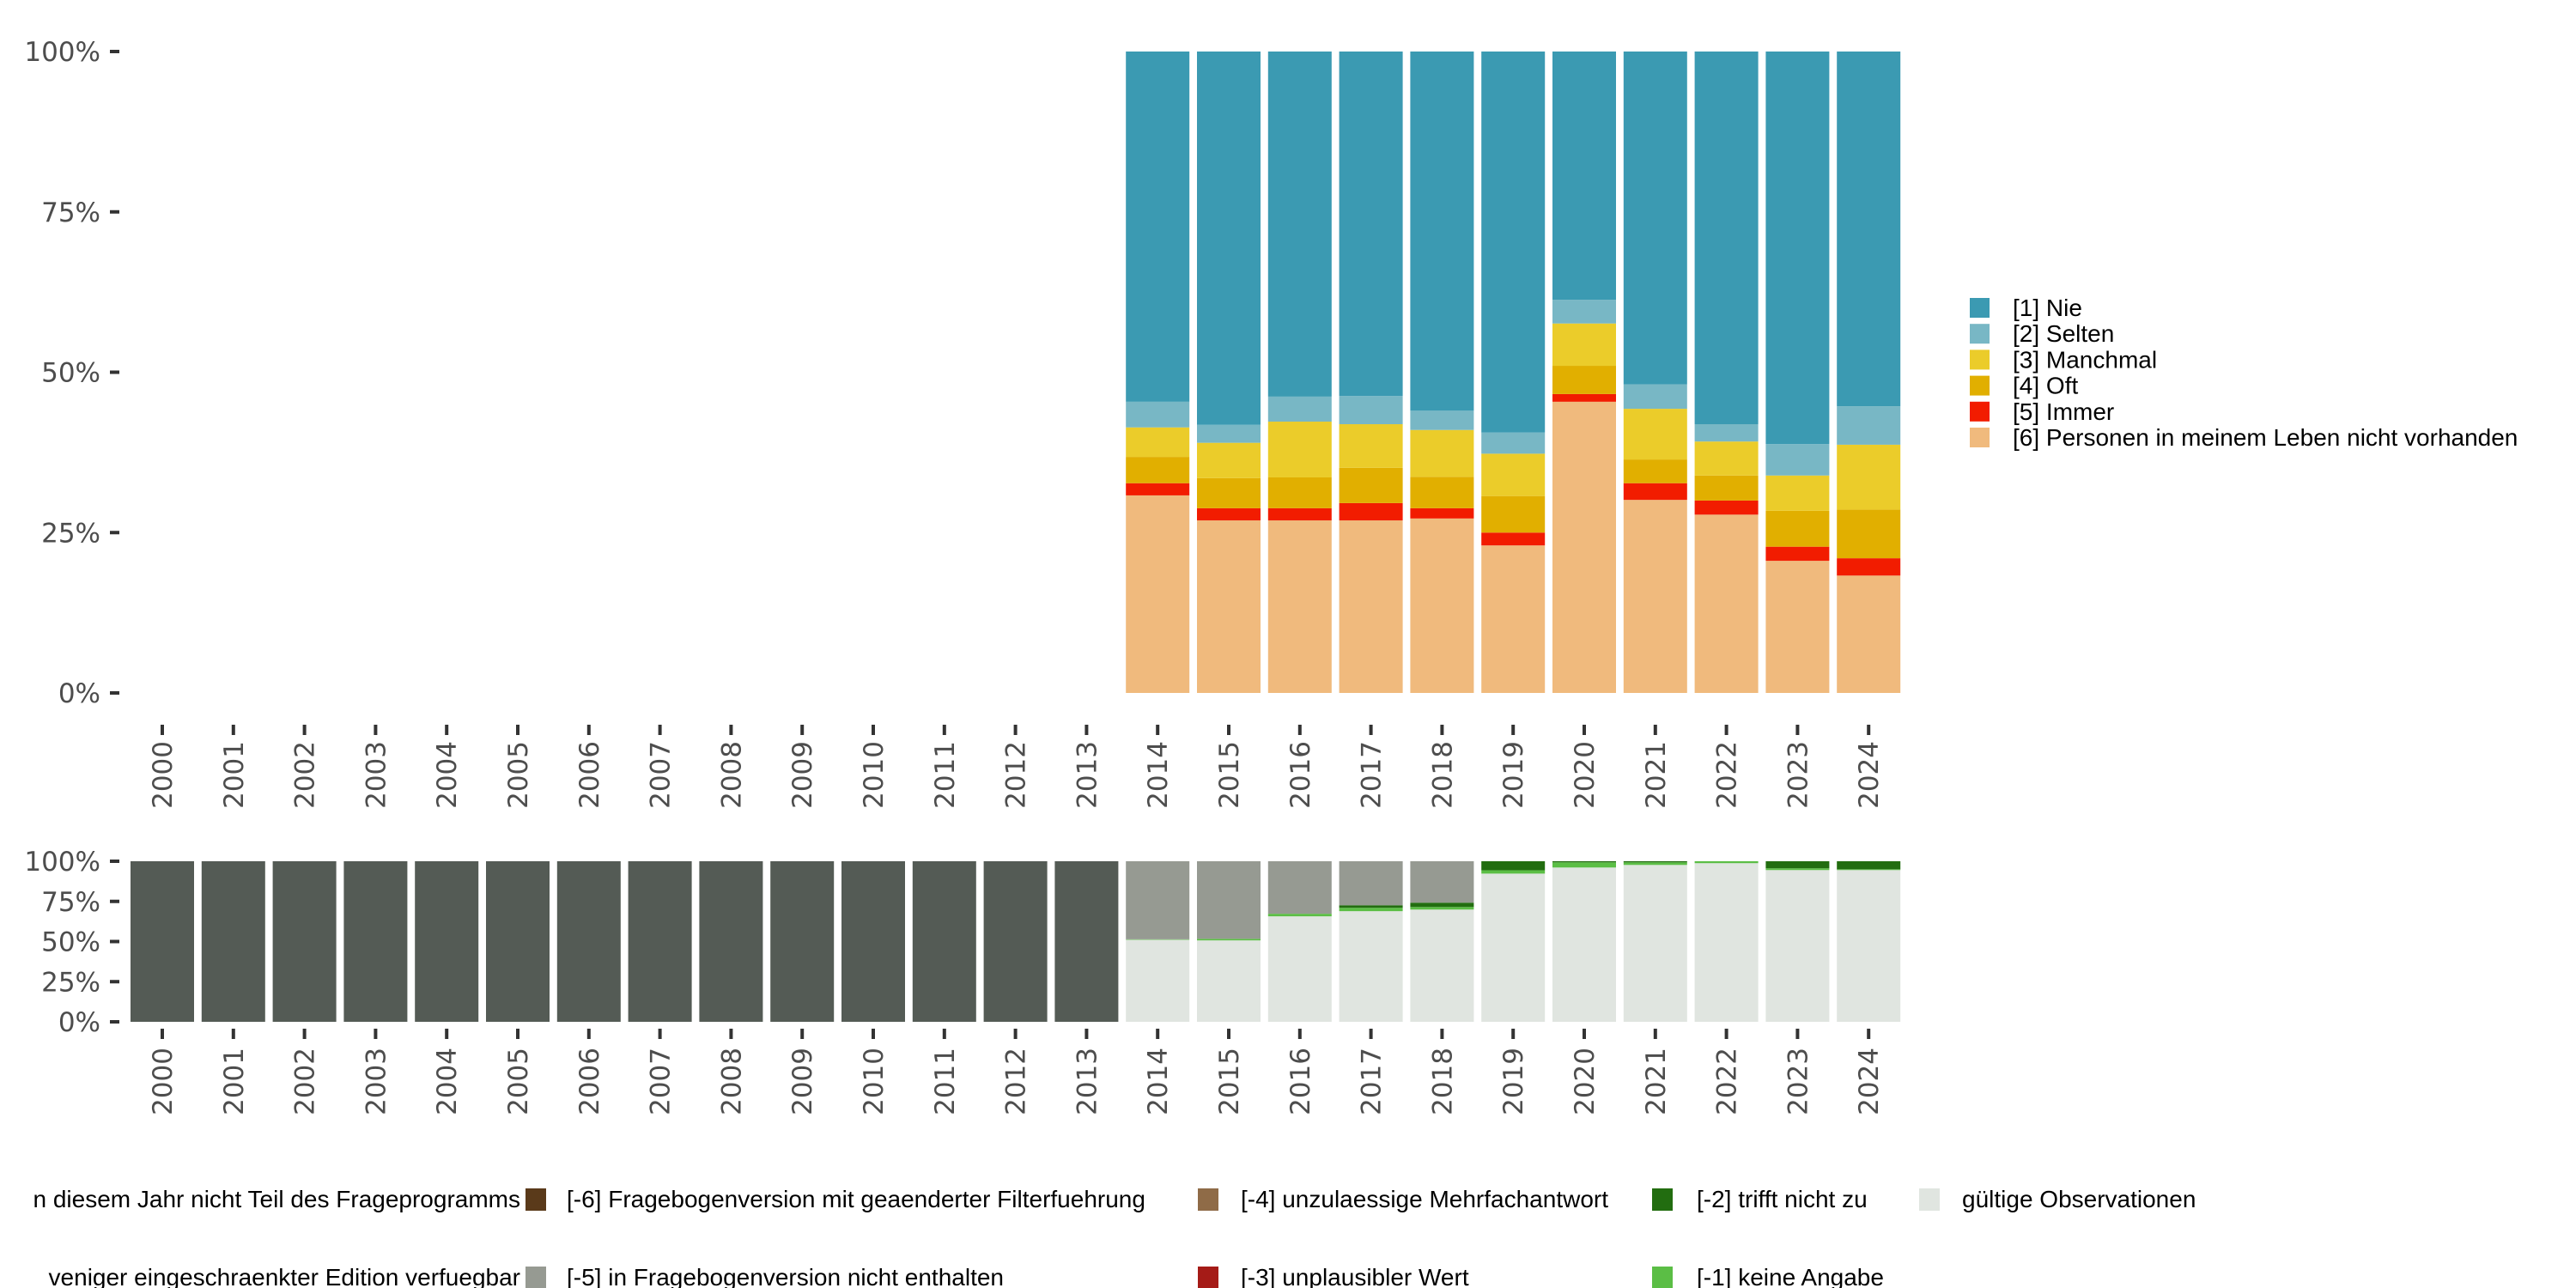  I want to click on x-tick-label: 2008, so click(731, 1081).